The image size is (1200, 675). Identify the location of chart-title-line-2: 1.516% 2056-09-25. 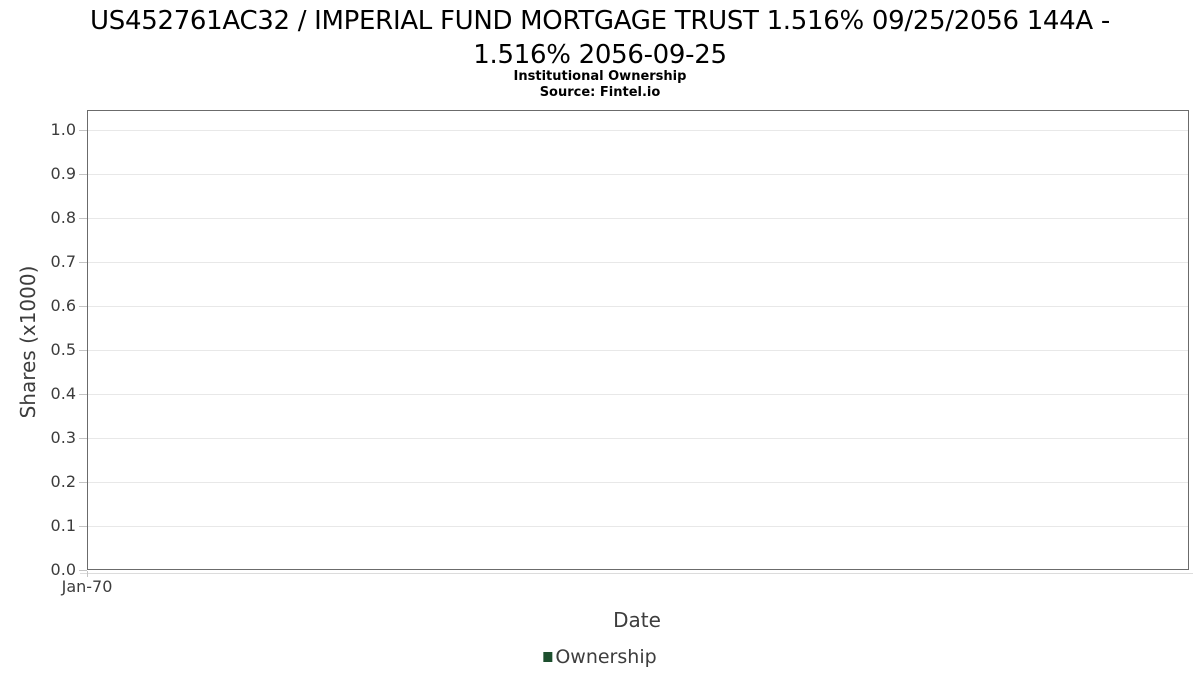
(600, 55).